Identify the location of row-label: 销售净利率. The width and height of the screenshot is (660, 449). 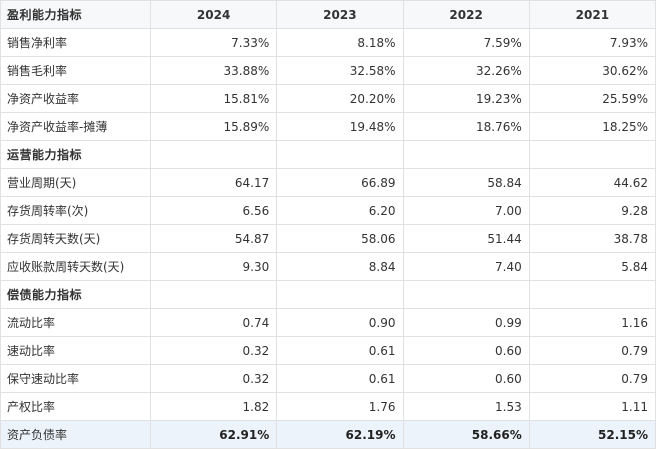
(75, 42).